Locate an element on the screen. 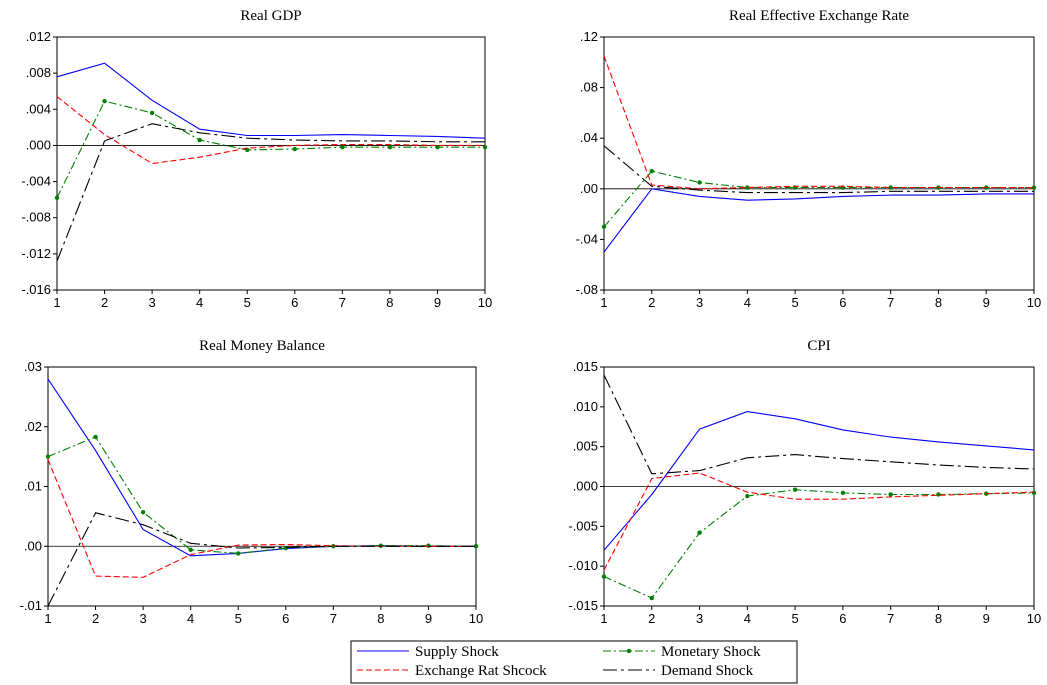 The image size is (1047, 685). y-tick-label: .008 is located at coordinates (38, 72).